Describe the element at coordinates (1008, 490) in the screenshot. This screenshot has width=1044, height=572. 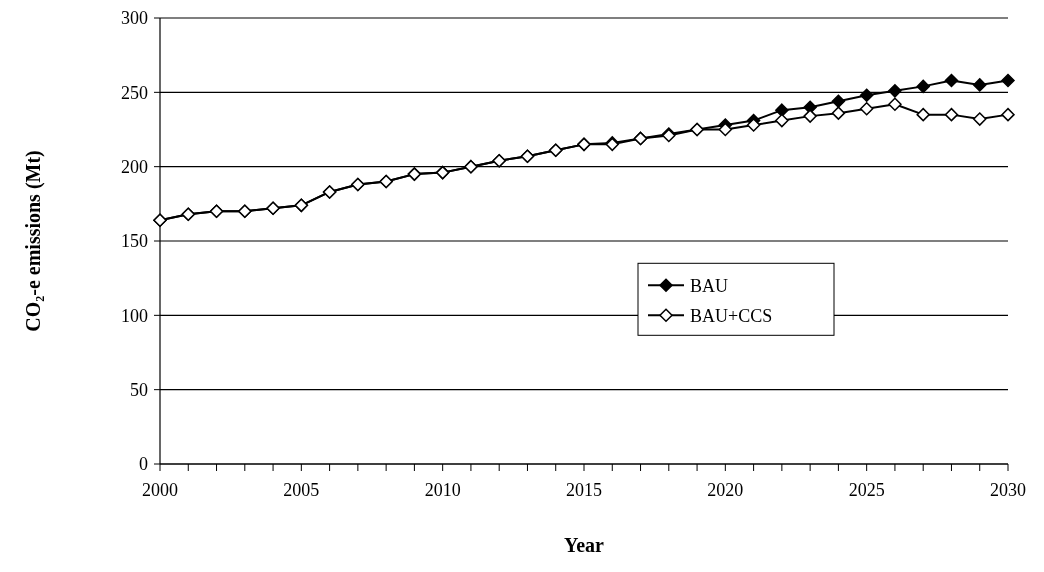
I see `x-tick-label: 2030` at that location.